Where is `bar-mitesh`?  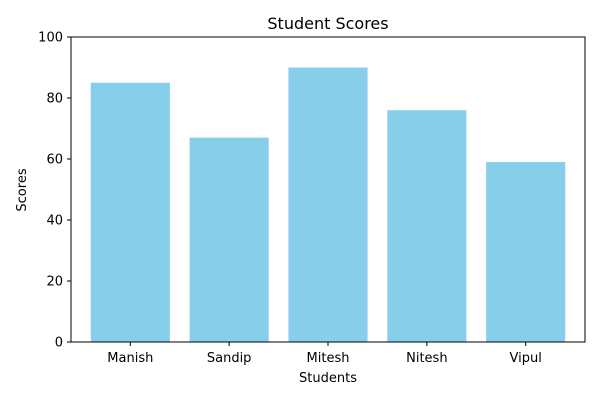 bar-mitesh is located at coordinates (328, 204).